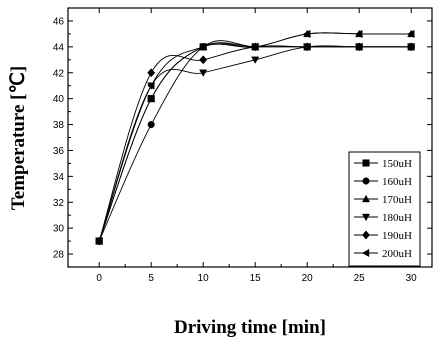 The image size is (445, 345). I want to click on x-tick-label: 20, so click(308, 278).